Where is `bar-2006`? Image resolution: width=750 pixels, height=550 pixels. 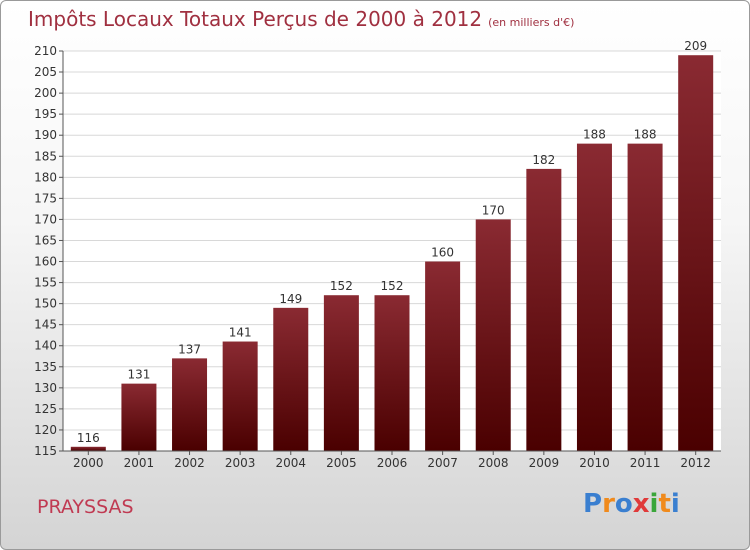
bar-2006 is located at coordinates (392, 373).